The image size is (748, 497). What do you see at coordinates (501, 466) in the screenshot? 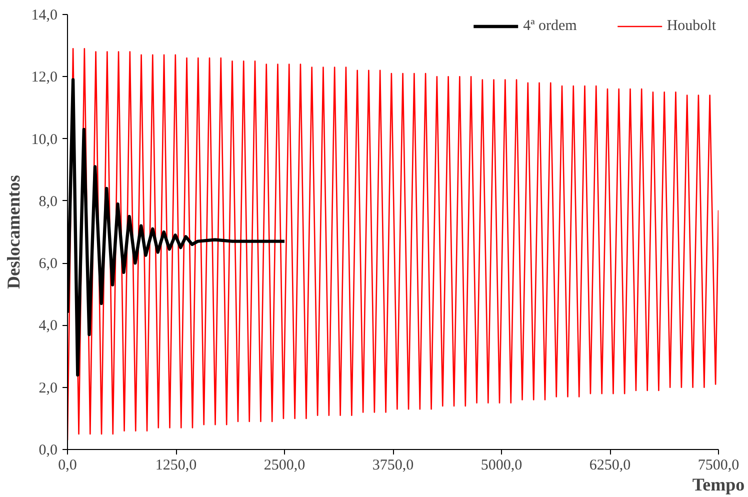
I see `x-tick-label: 5000,0` at bounding box center [501, 466].